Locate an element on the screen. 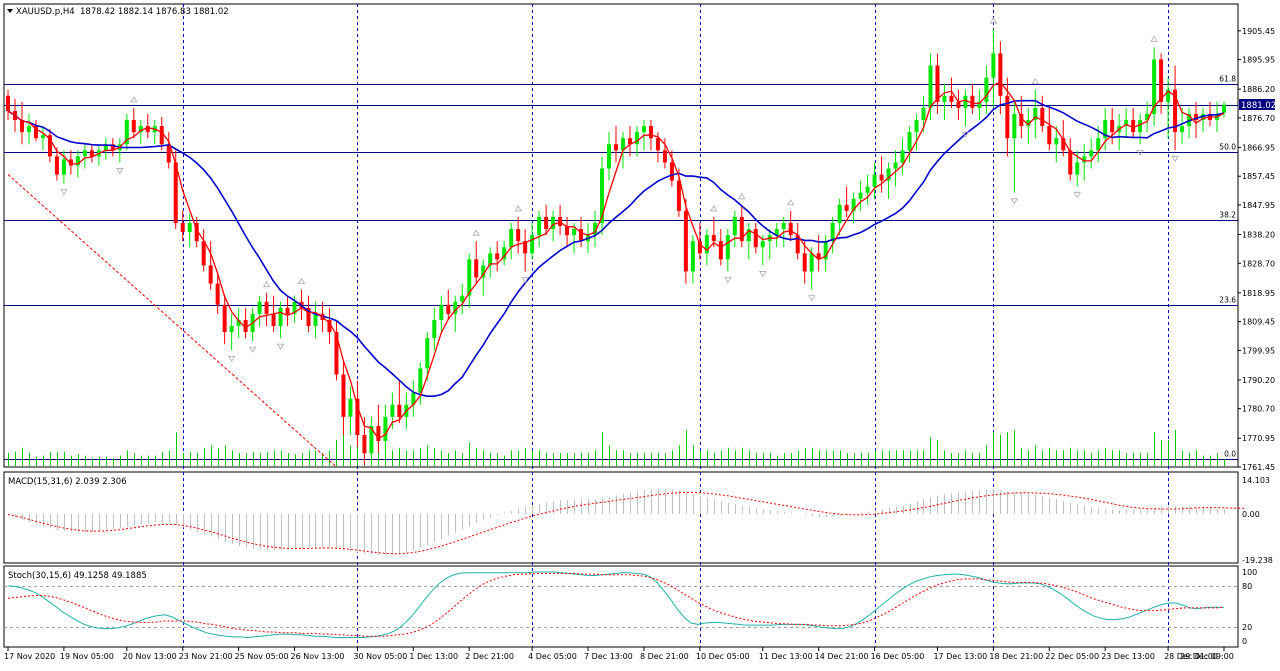 Image resolution: width=1280 pixels, height=671 pixels. price-tick-label: 1790.20 is located at coordinates (1258, 380).